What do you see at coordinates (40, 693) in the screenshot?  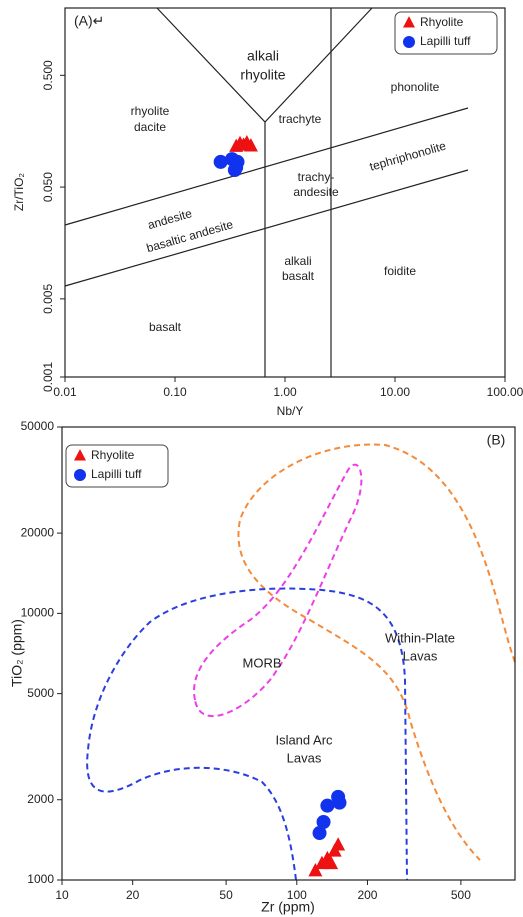 I see `y-tick-label: 5000` at bounding box center [40, 693].